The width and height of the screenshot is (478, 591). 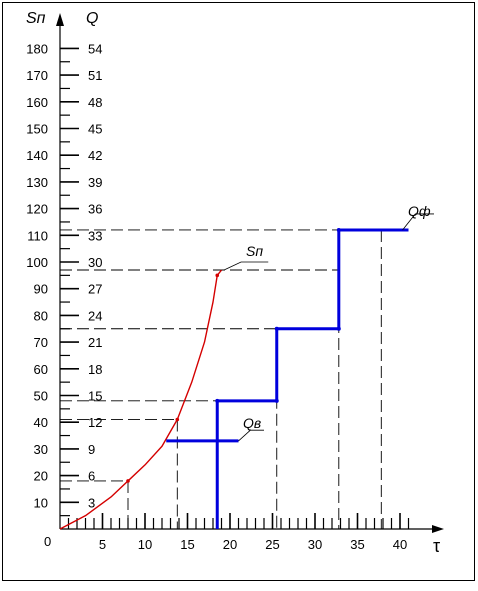 I want to click on y-right-tick-label: 51, so click(x=95, y=75).